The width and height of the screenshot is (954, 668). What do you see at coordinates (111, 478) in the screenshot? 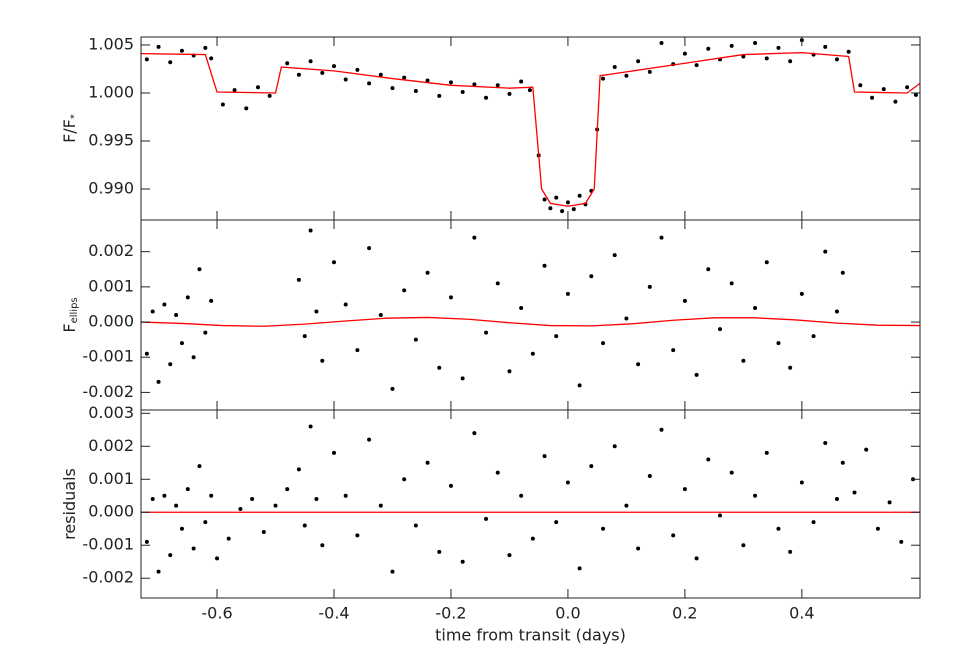
I see `y-tick-label: 0.001` at bounding box center [111, 478].